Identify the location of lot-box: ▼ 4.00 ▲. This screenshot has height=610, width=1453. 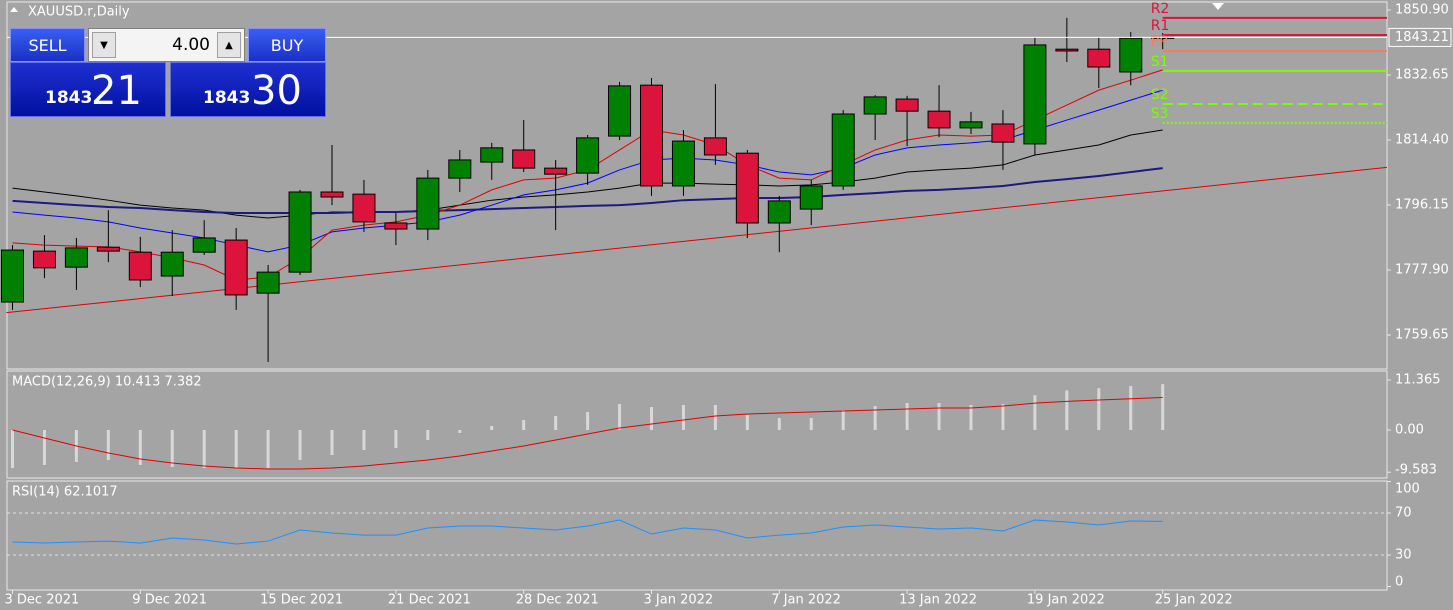
(166, 45).